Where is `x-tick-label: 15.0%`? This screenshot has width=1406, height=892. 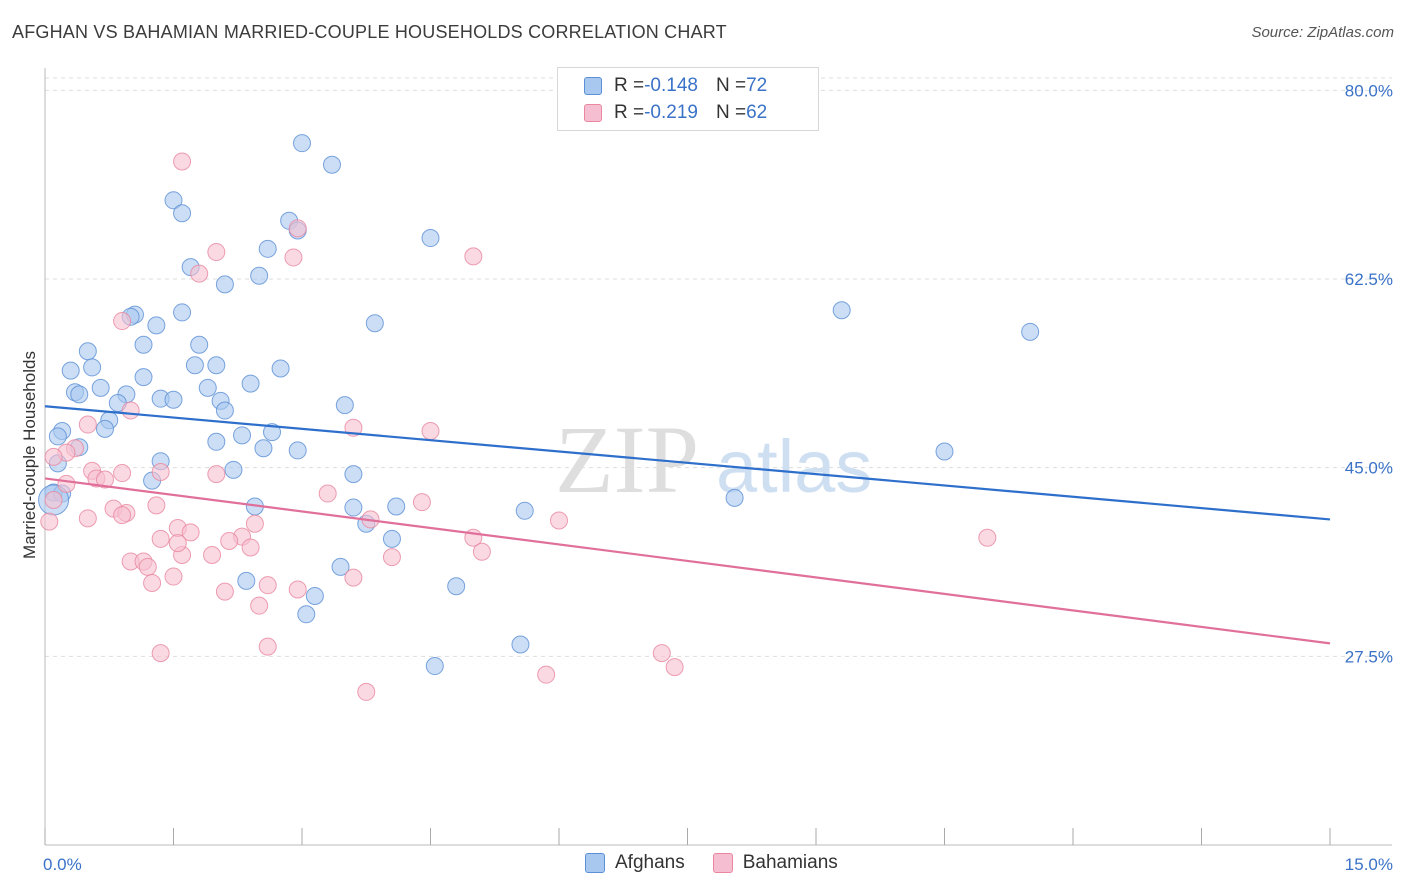
x-tick-label: 15.0% is located at coordinates (1369, 864).